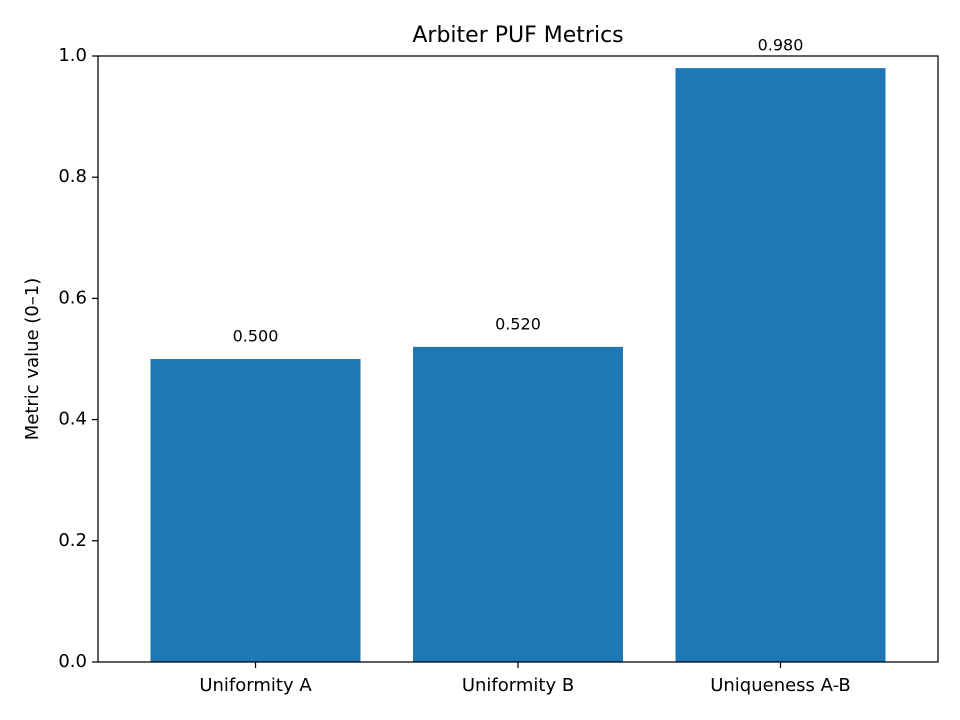 This screenshot has height=720, width=960. What do you see at coordinates (72, 55) in the screenshot?
I see `y-tick-label: 1.0` at bounding box center [72, 55].